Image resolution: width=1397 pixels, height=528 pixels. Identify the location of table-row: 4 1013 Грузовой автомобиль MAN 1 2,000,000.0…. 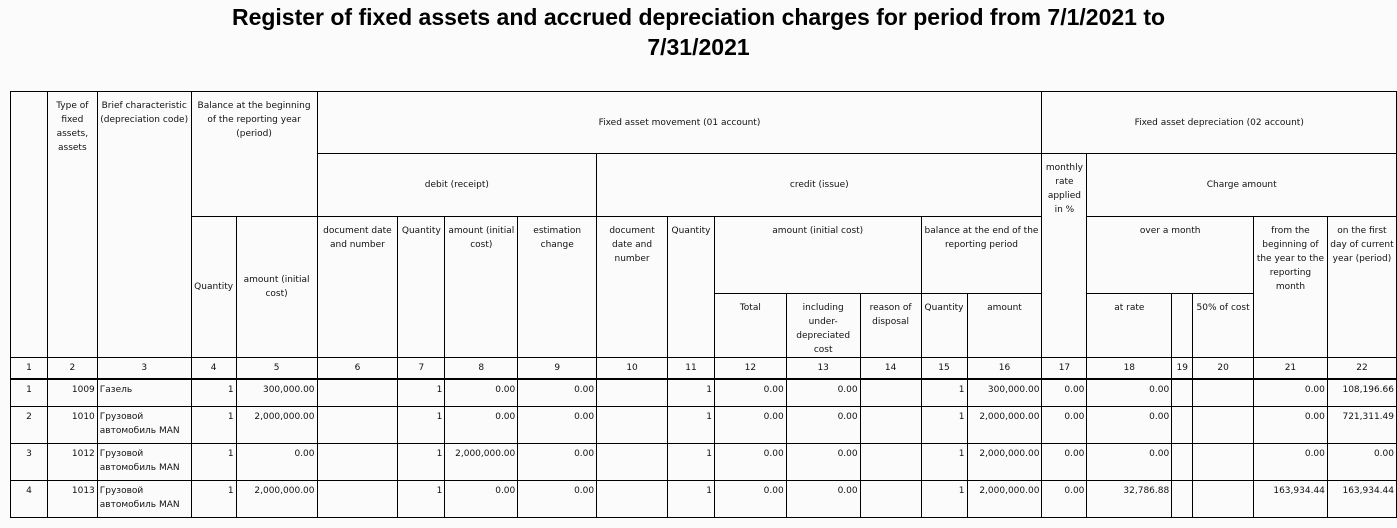
(703, 498).